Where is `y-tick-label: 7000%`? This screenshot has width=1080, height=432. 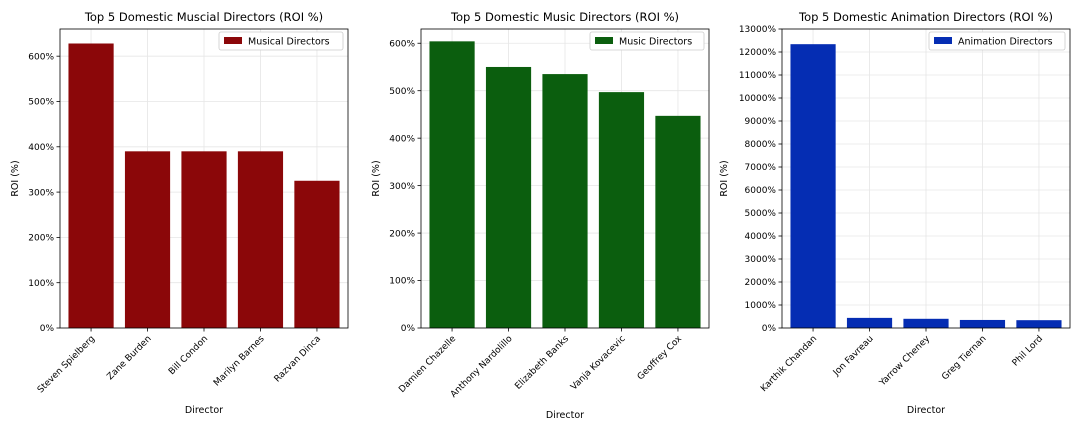 y-tick-label: 7000% is located at coordinates (761, 168).